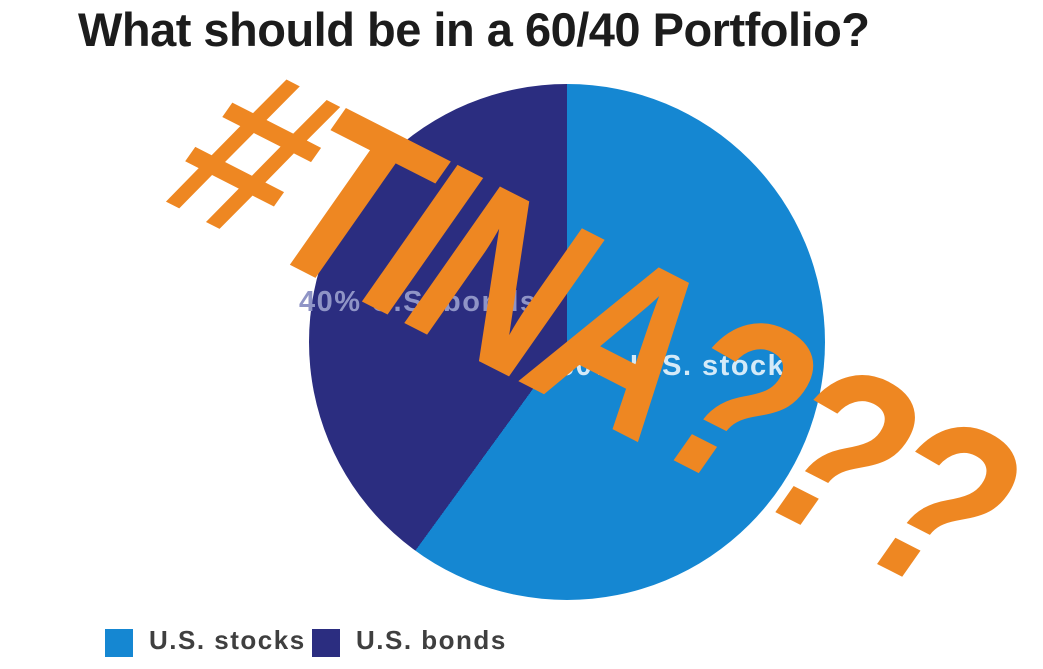 This screenshot has width=1043, height=669. Describe the element at coordinates (227, 640) in the screenshot. I see `legend-label-stocks: U.S. stocks` at that location.